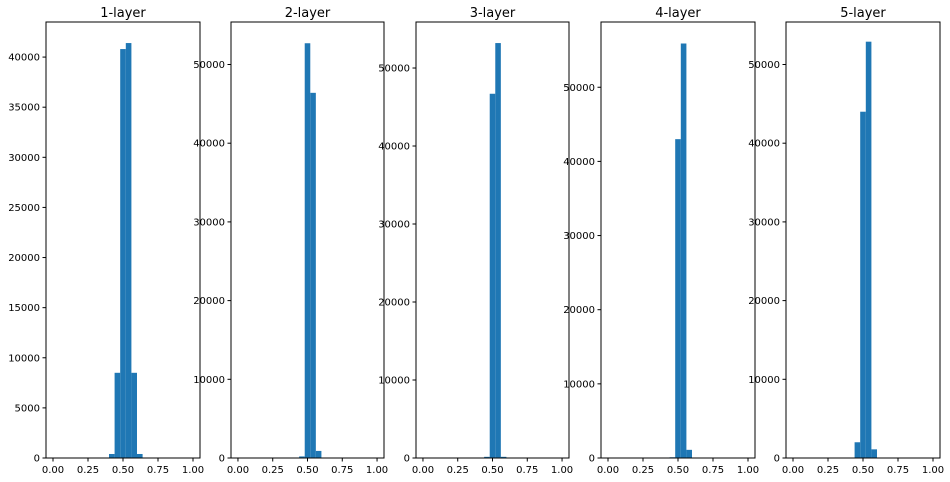 This screenshot has width=950, height=482. I want to click on subplot-title: 3-layer, so click(493, 13).